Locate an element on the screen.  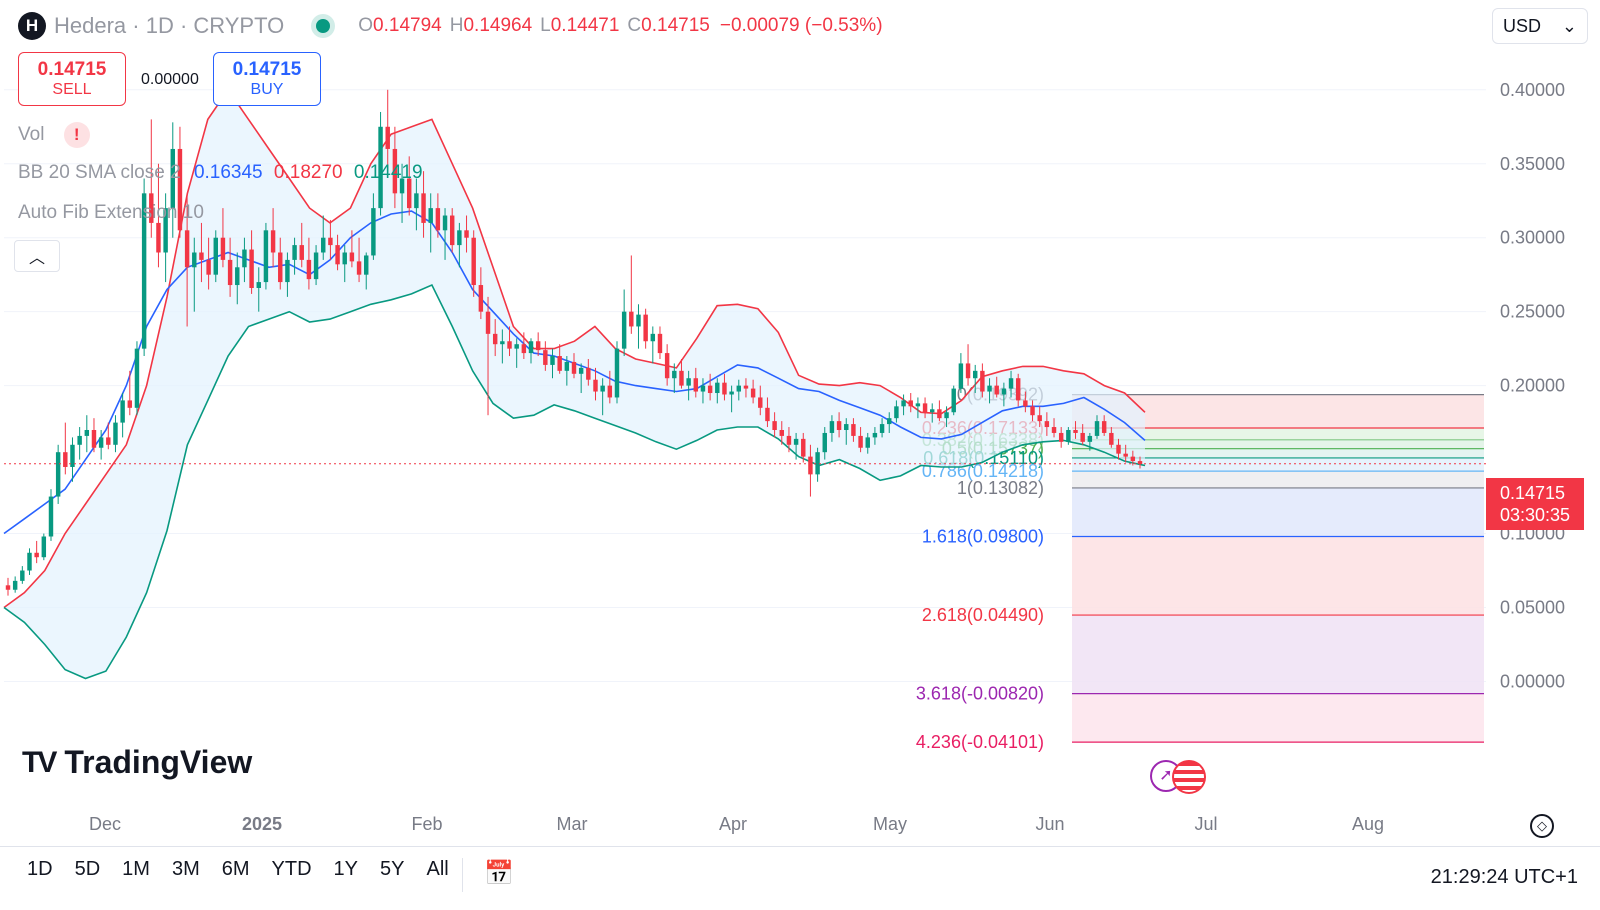
market-status-icon is located at coordinates (323, 26).